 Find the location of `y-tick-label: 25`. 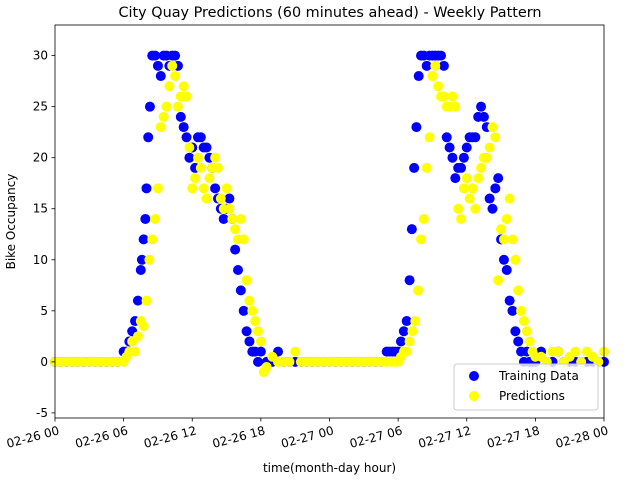

y-tick-label: 25 is located at coordinates (40, 107).